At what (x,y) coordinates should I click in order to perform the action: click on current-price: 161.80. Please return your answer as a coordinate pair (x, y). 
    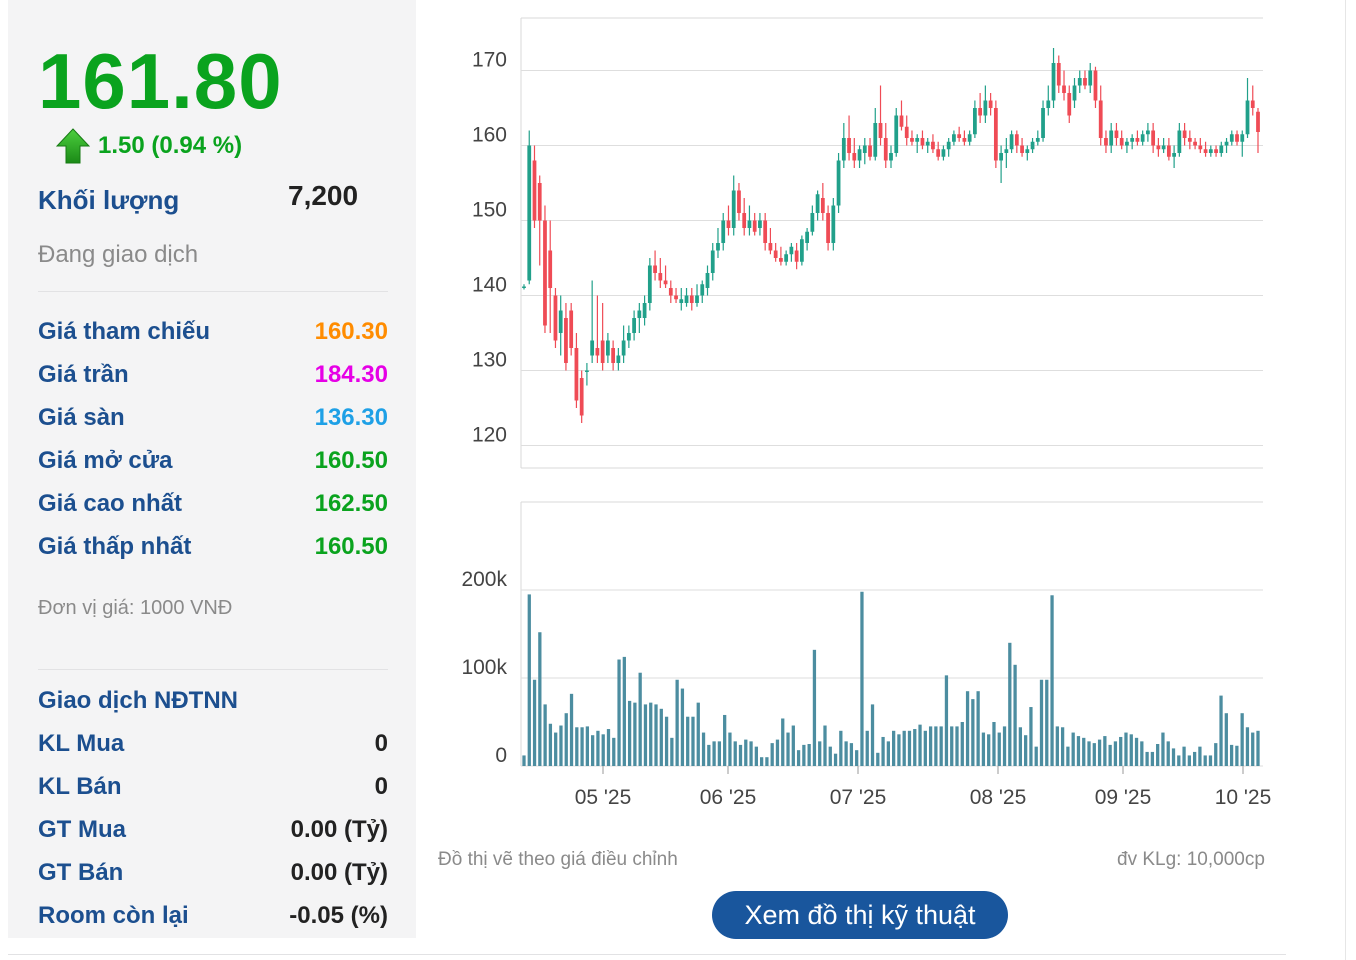
    Looking at the image, I should click on (160, 81).